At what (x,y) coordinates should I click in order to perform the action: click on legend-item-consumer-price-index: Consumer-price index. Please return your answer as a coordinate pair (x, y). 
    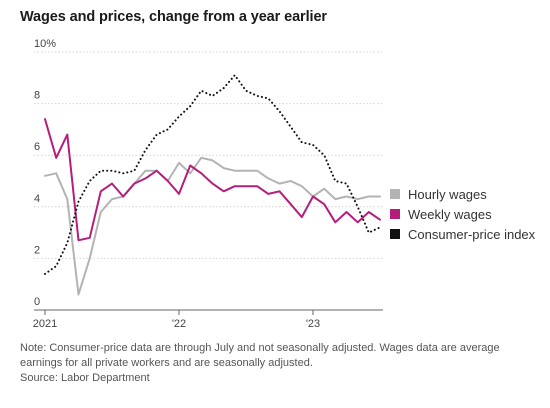
    Looking at the image, I should click on (462, 234).